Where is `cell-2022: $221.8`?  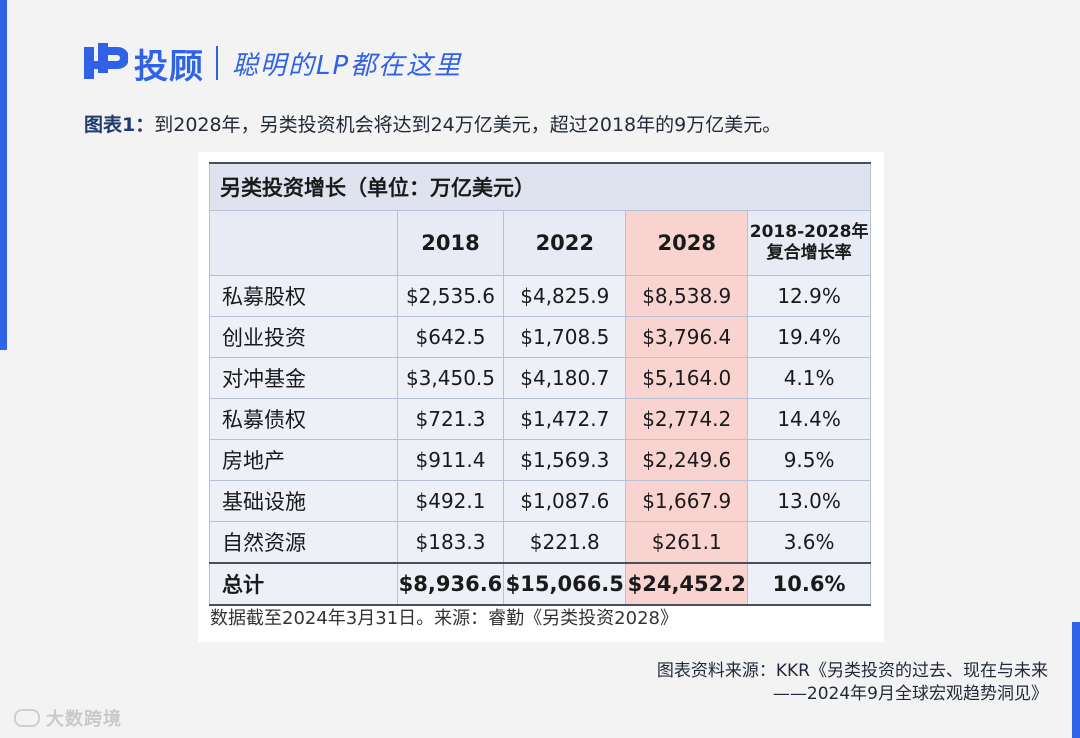 cell-2022: $221.8 is located at coordinates (565, 542).